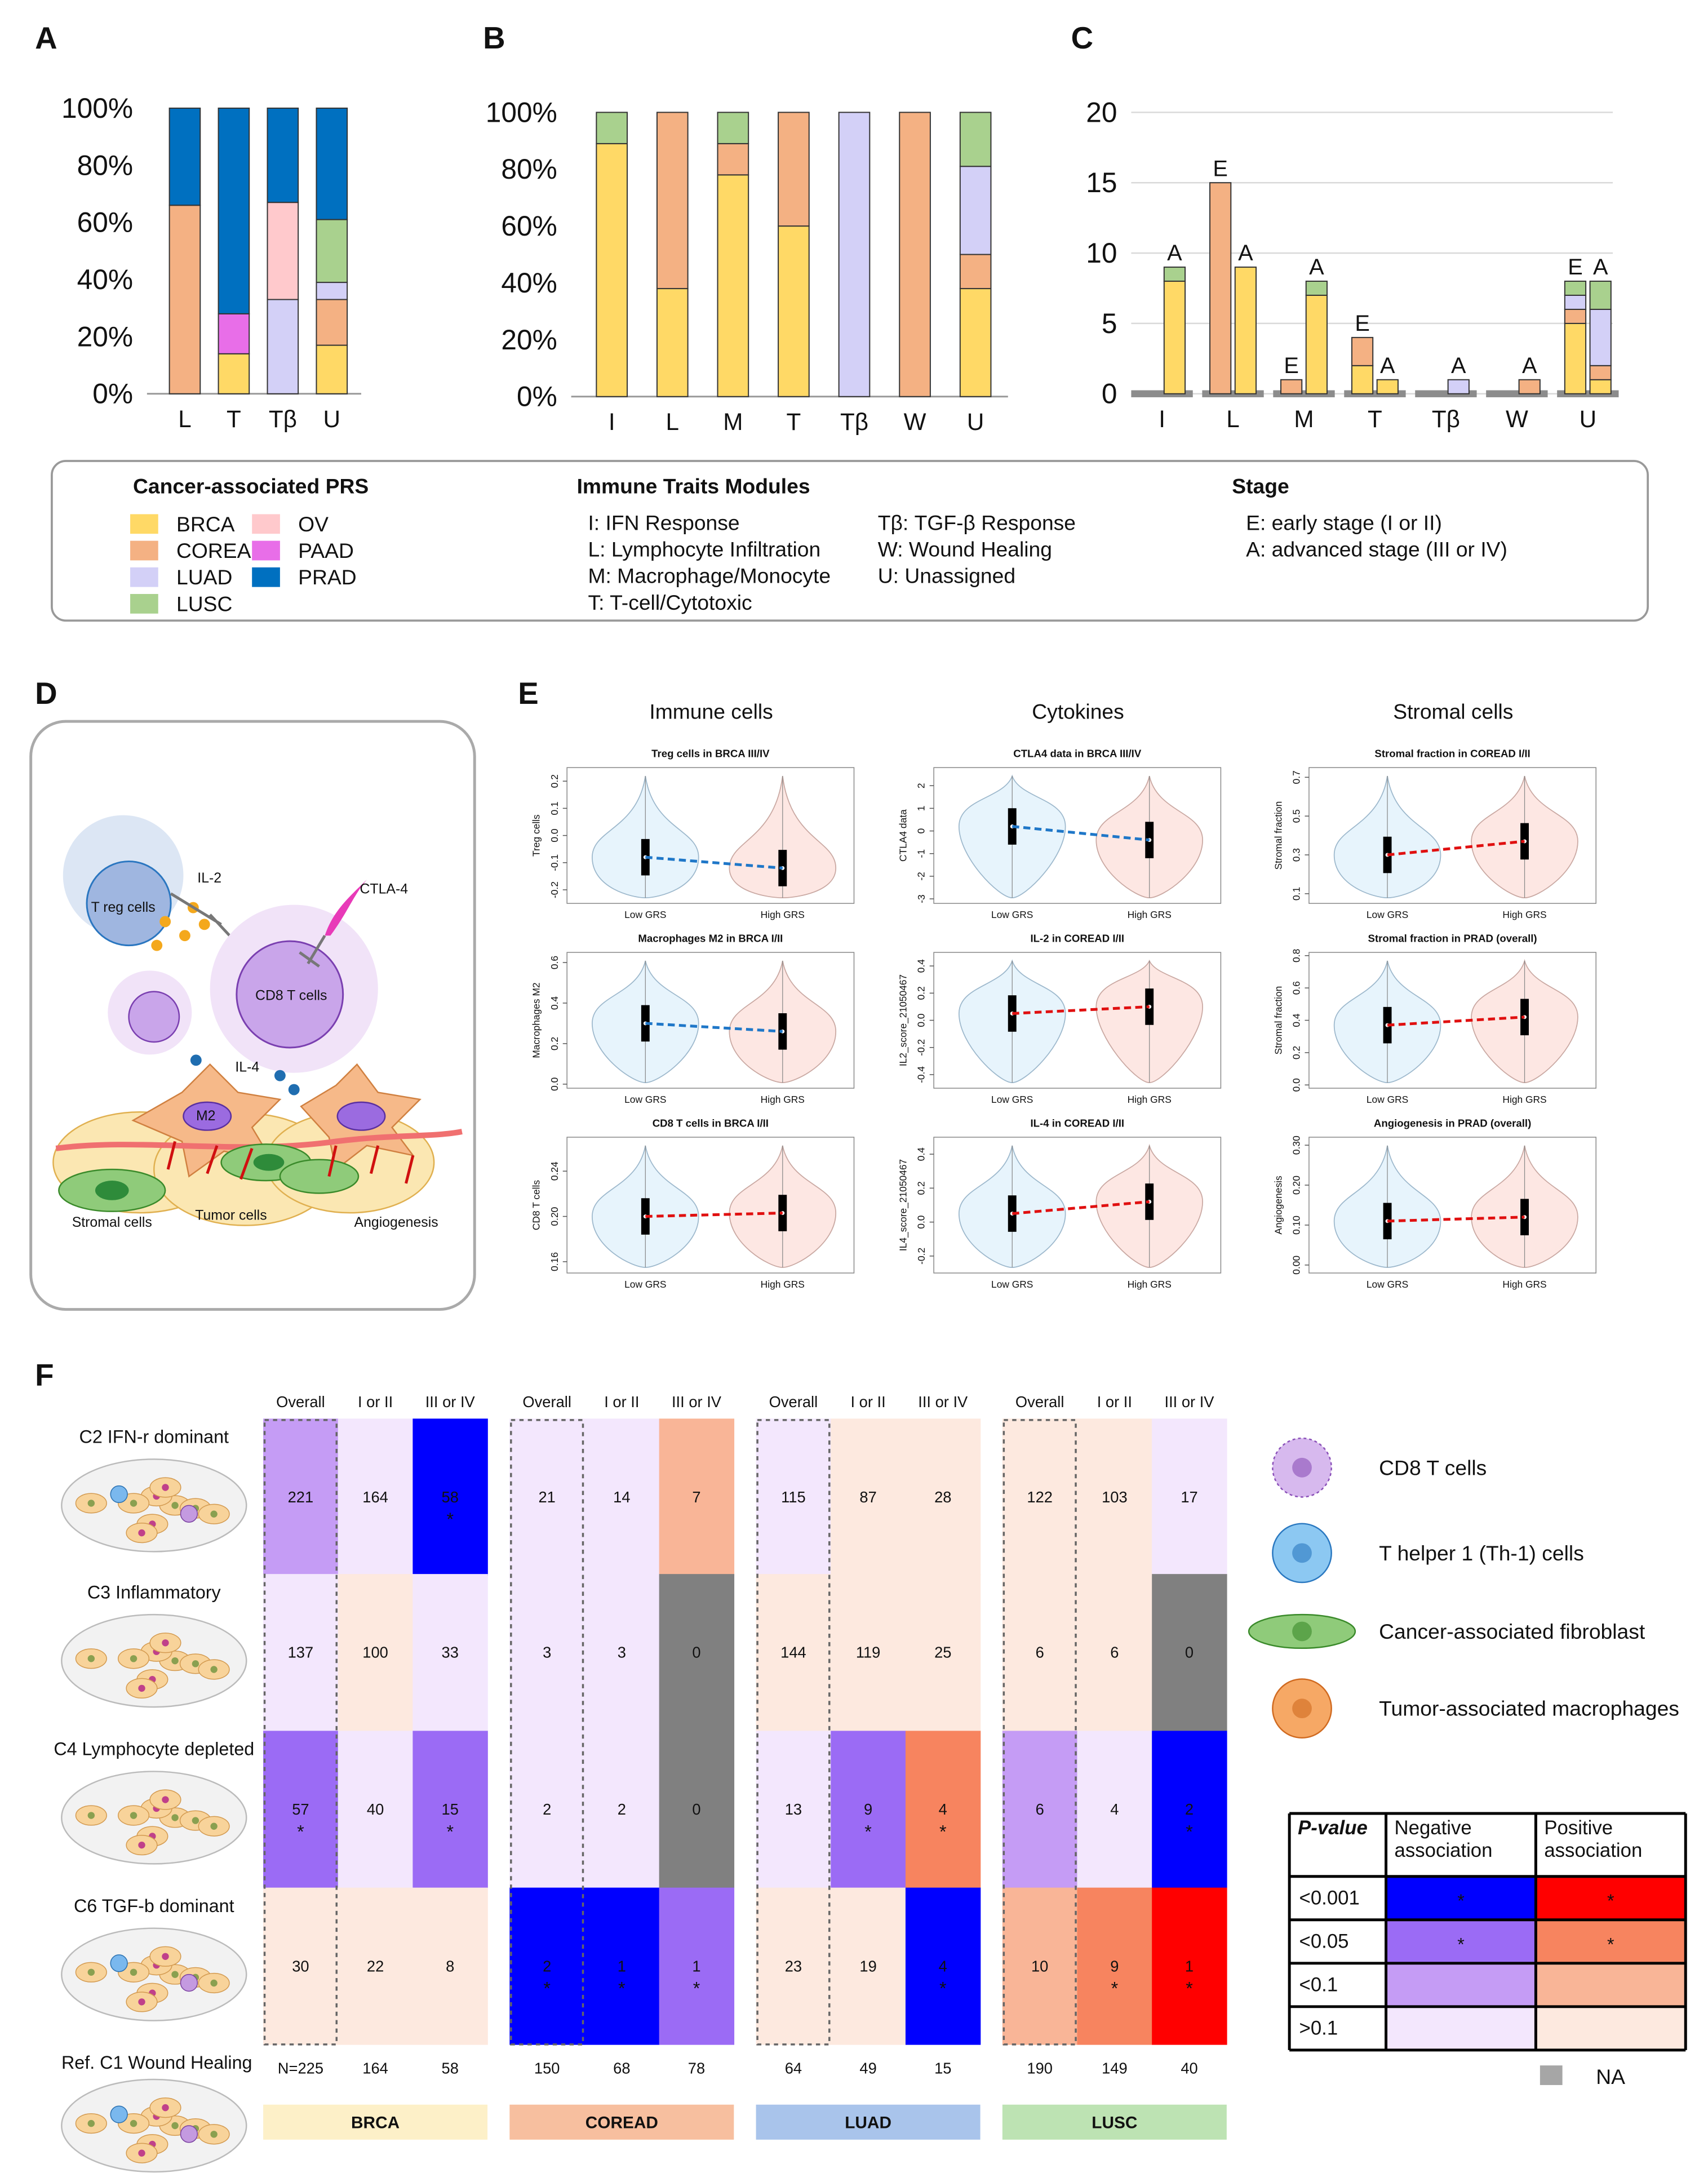 The width and height of the screenshot is (1708, 2182). I want to click on y-tick-label: 0.10, so click(1296, 1226).